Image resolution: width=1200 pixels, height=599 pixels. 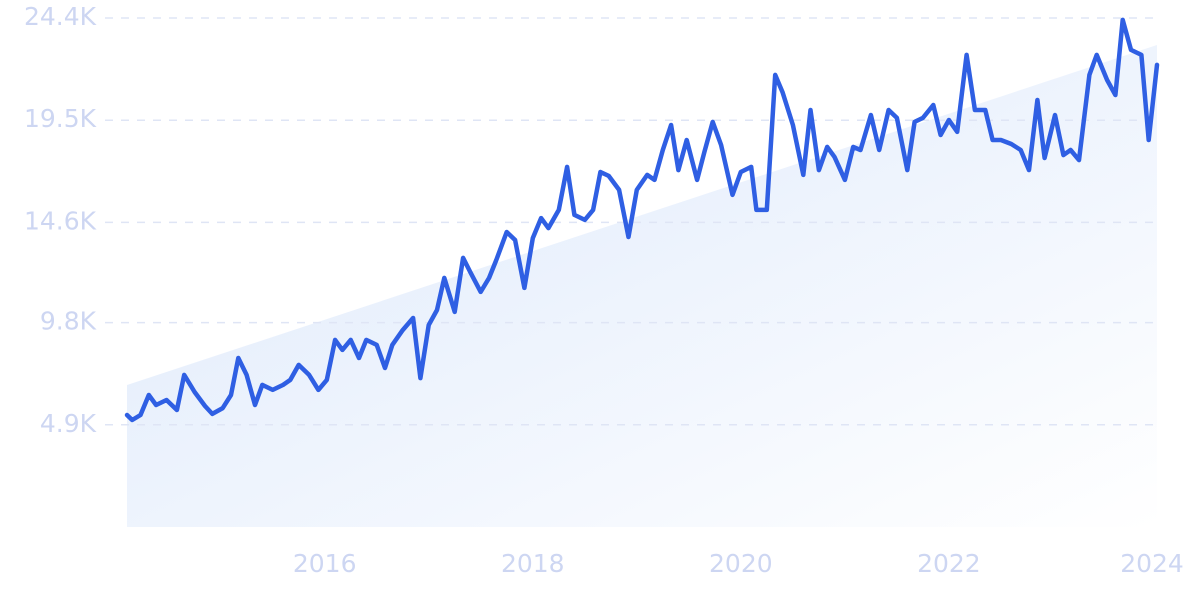 What do you see at coordinates (949, 563) in the screenshot?
I see `x-tick-label: 2022` at bounding box center [949, 563].